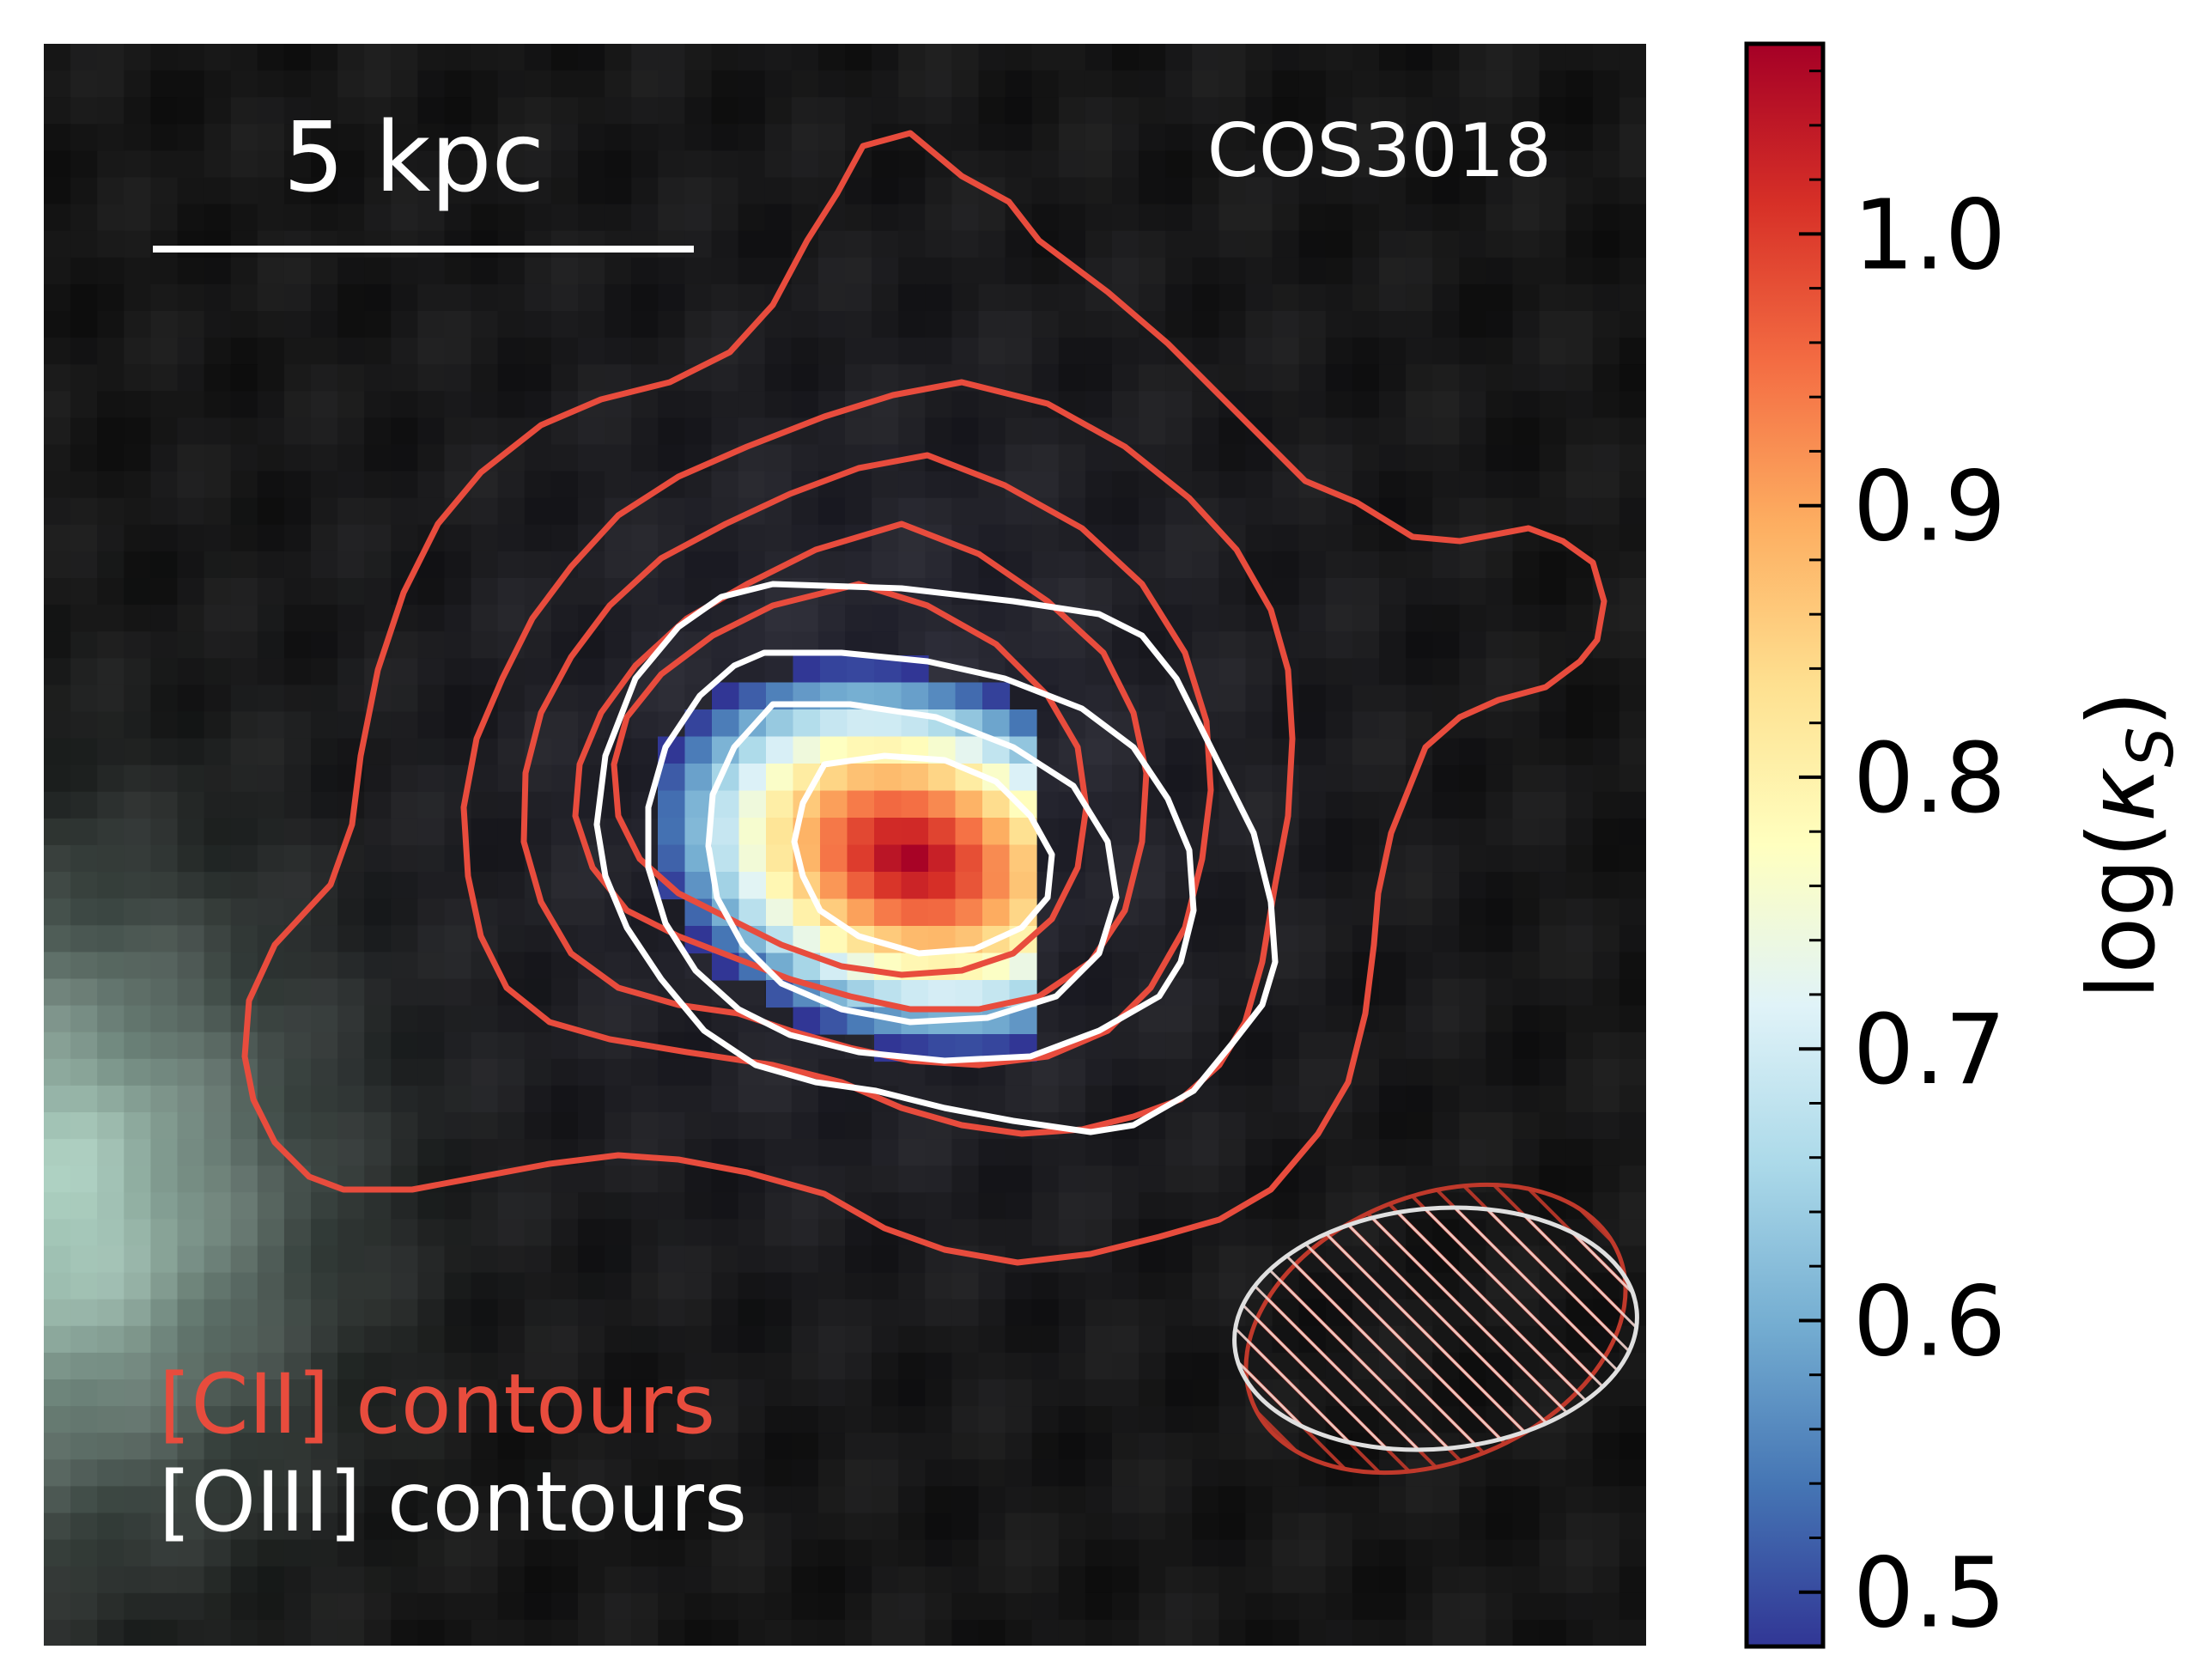 This screenshot has height=1680, width=2212. What do you see at coordinates (2122, 911) in the screenshot?
I see `colorbar-label-main: log(` at bounding box center [2122, 911].